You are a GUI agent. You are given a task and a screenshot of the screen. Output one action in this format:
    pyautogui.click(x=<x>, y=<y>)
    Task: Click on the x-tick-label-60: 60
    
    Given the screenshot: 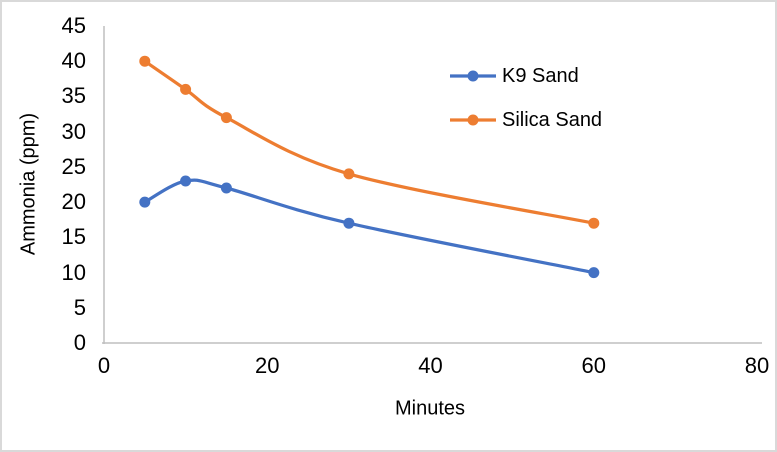 What is the action you would take?
    pyautogui.click(x=593, y=365)
    